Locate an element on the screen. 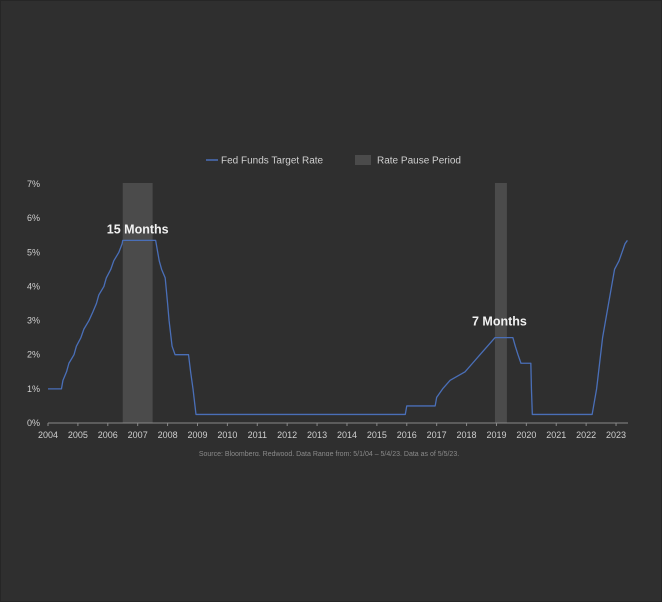  x-tick-label-2007: 2007 is located at coordinates (138, 435).